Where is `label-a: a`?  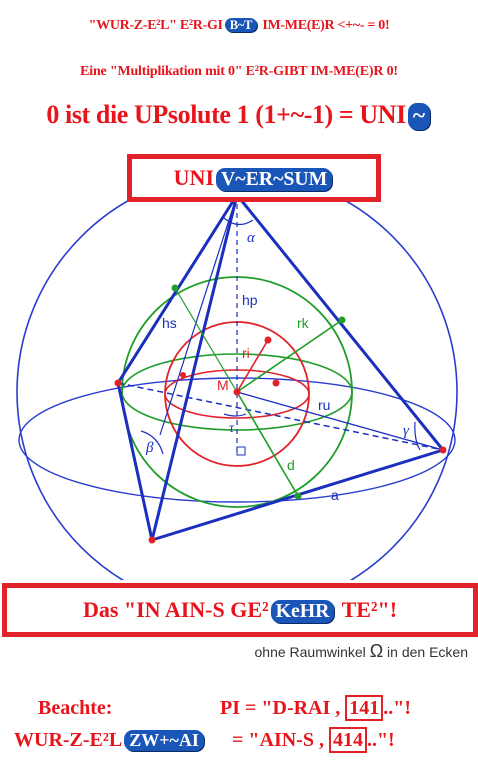 label-a: a is located at coordinates (335, 495).